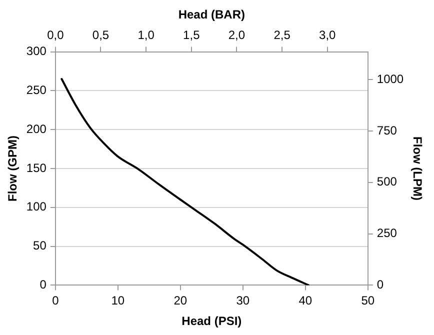  What do you see at coordinates (237, 35) in the screenshot?
I see `x2-tick-label: 2,0` at bounding box center [237, 35].